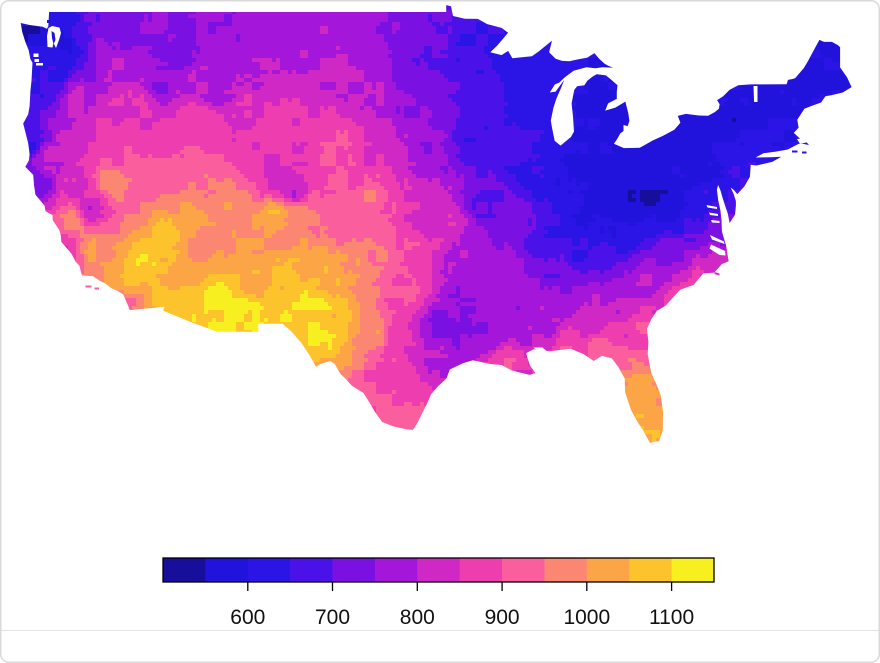 The width and height of the screenshot is (880, 663). I want to click on svg-text: 700, so click(332, 617).